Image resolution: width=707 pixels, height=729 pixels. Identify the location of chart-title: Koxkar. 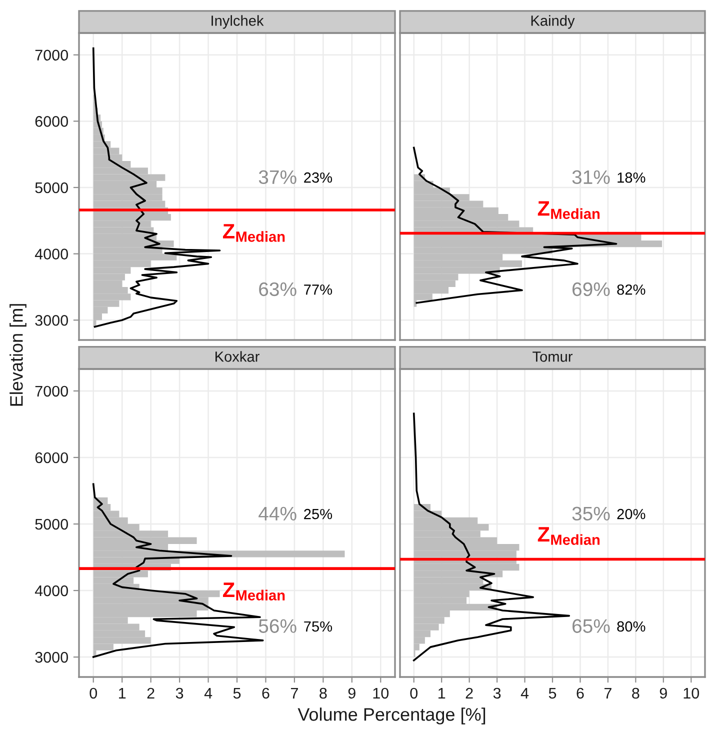
(238, 356).